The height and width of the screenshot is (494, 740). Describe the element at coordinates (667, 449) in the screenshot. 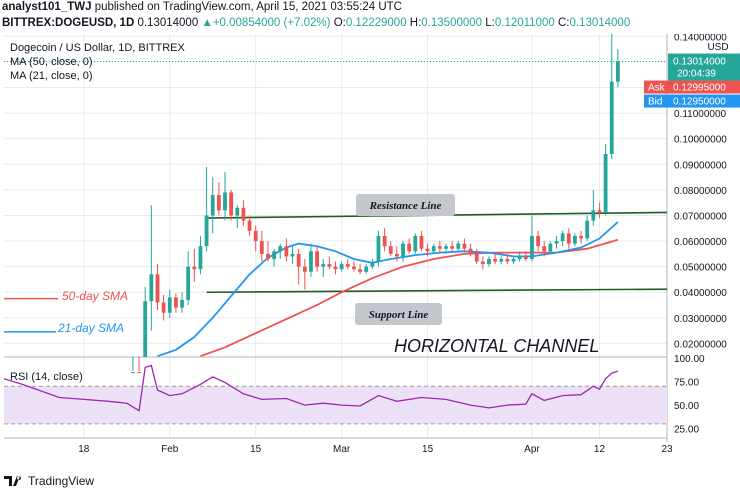

I see `time-tick-label: 23` at that location.